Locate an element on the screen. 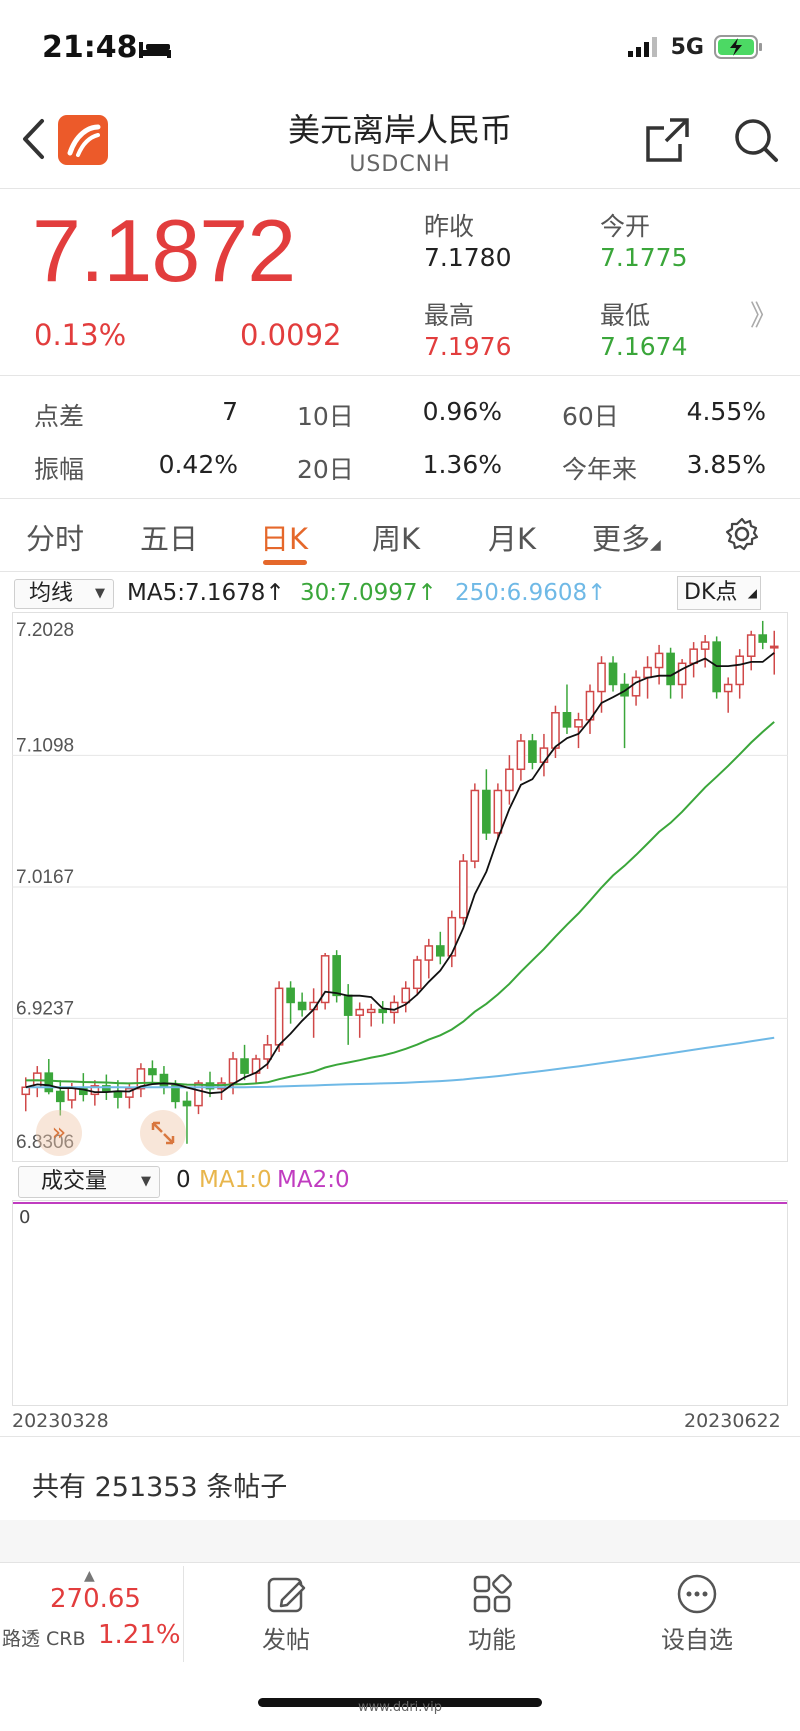 The height and width of the screenshot is (1731, 800). expand-left-icon: » is located at coordinates (59, 1133).